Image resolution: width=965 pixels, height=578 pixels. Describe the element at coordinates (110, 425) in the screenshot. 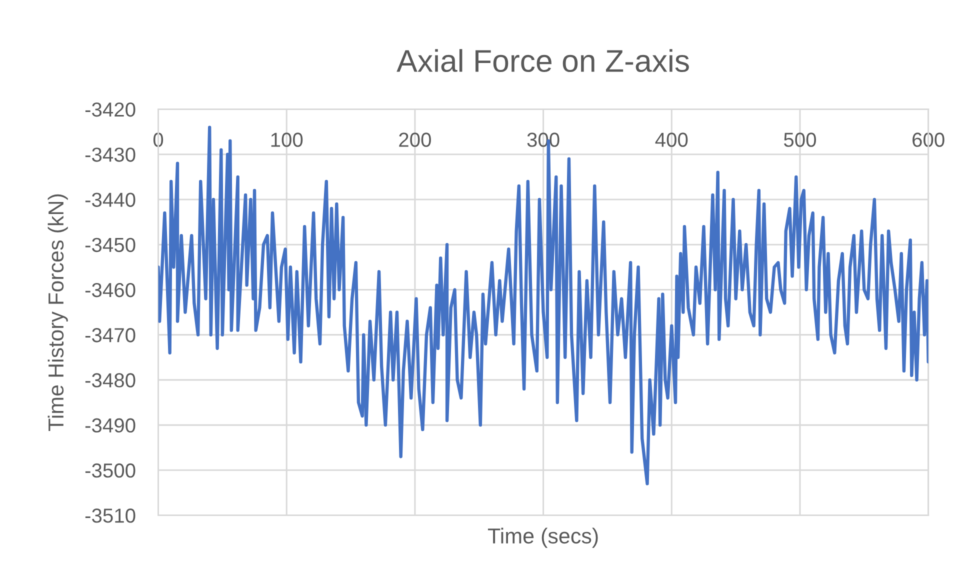

I see `y-tick-label: -3490` at that location.